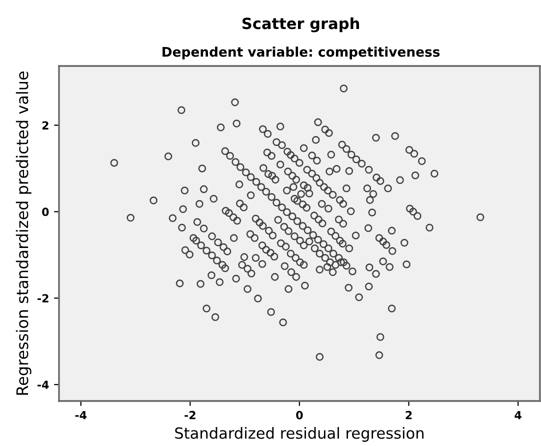 This screenshot has height=446, width=541. Describe the element at coordinates (409, 415) in the screenshot. I see `x-tick-label: 2` at that location.